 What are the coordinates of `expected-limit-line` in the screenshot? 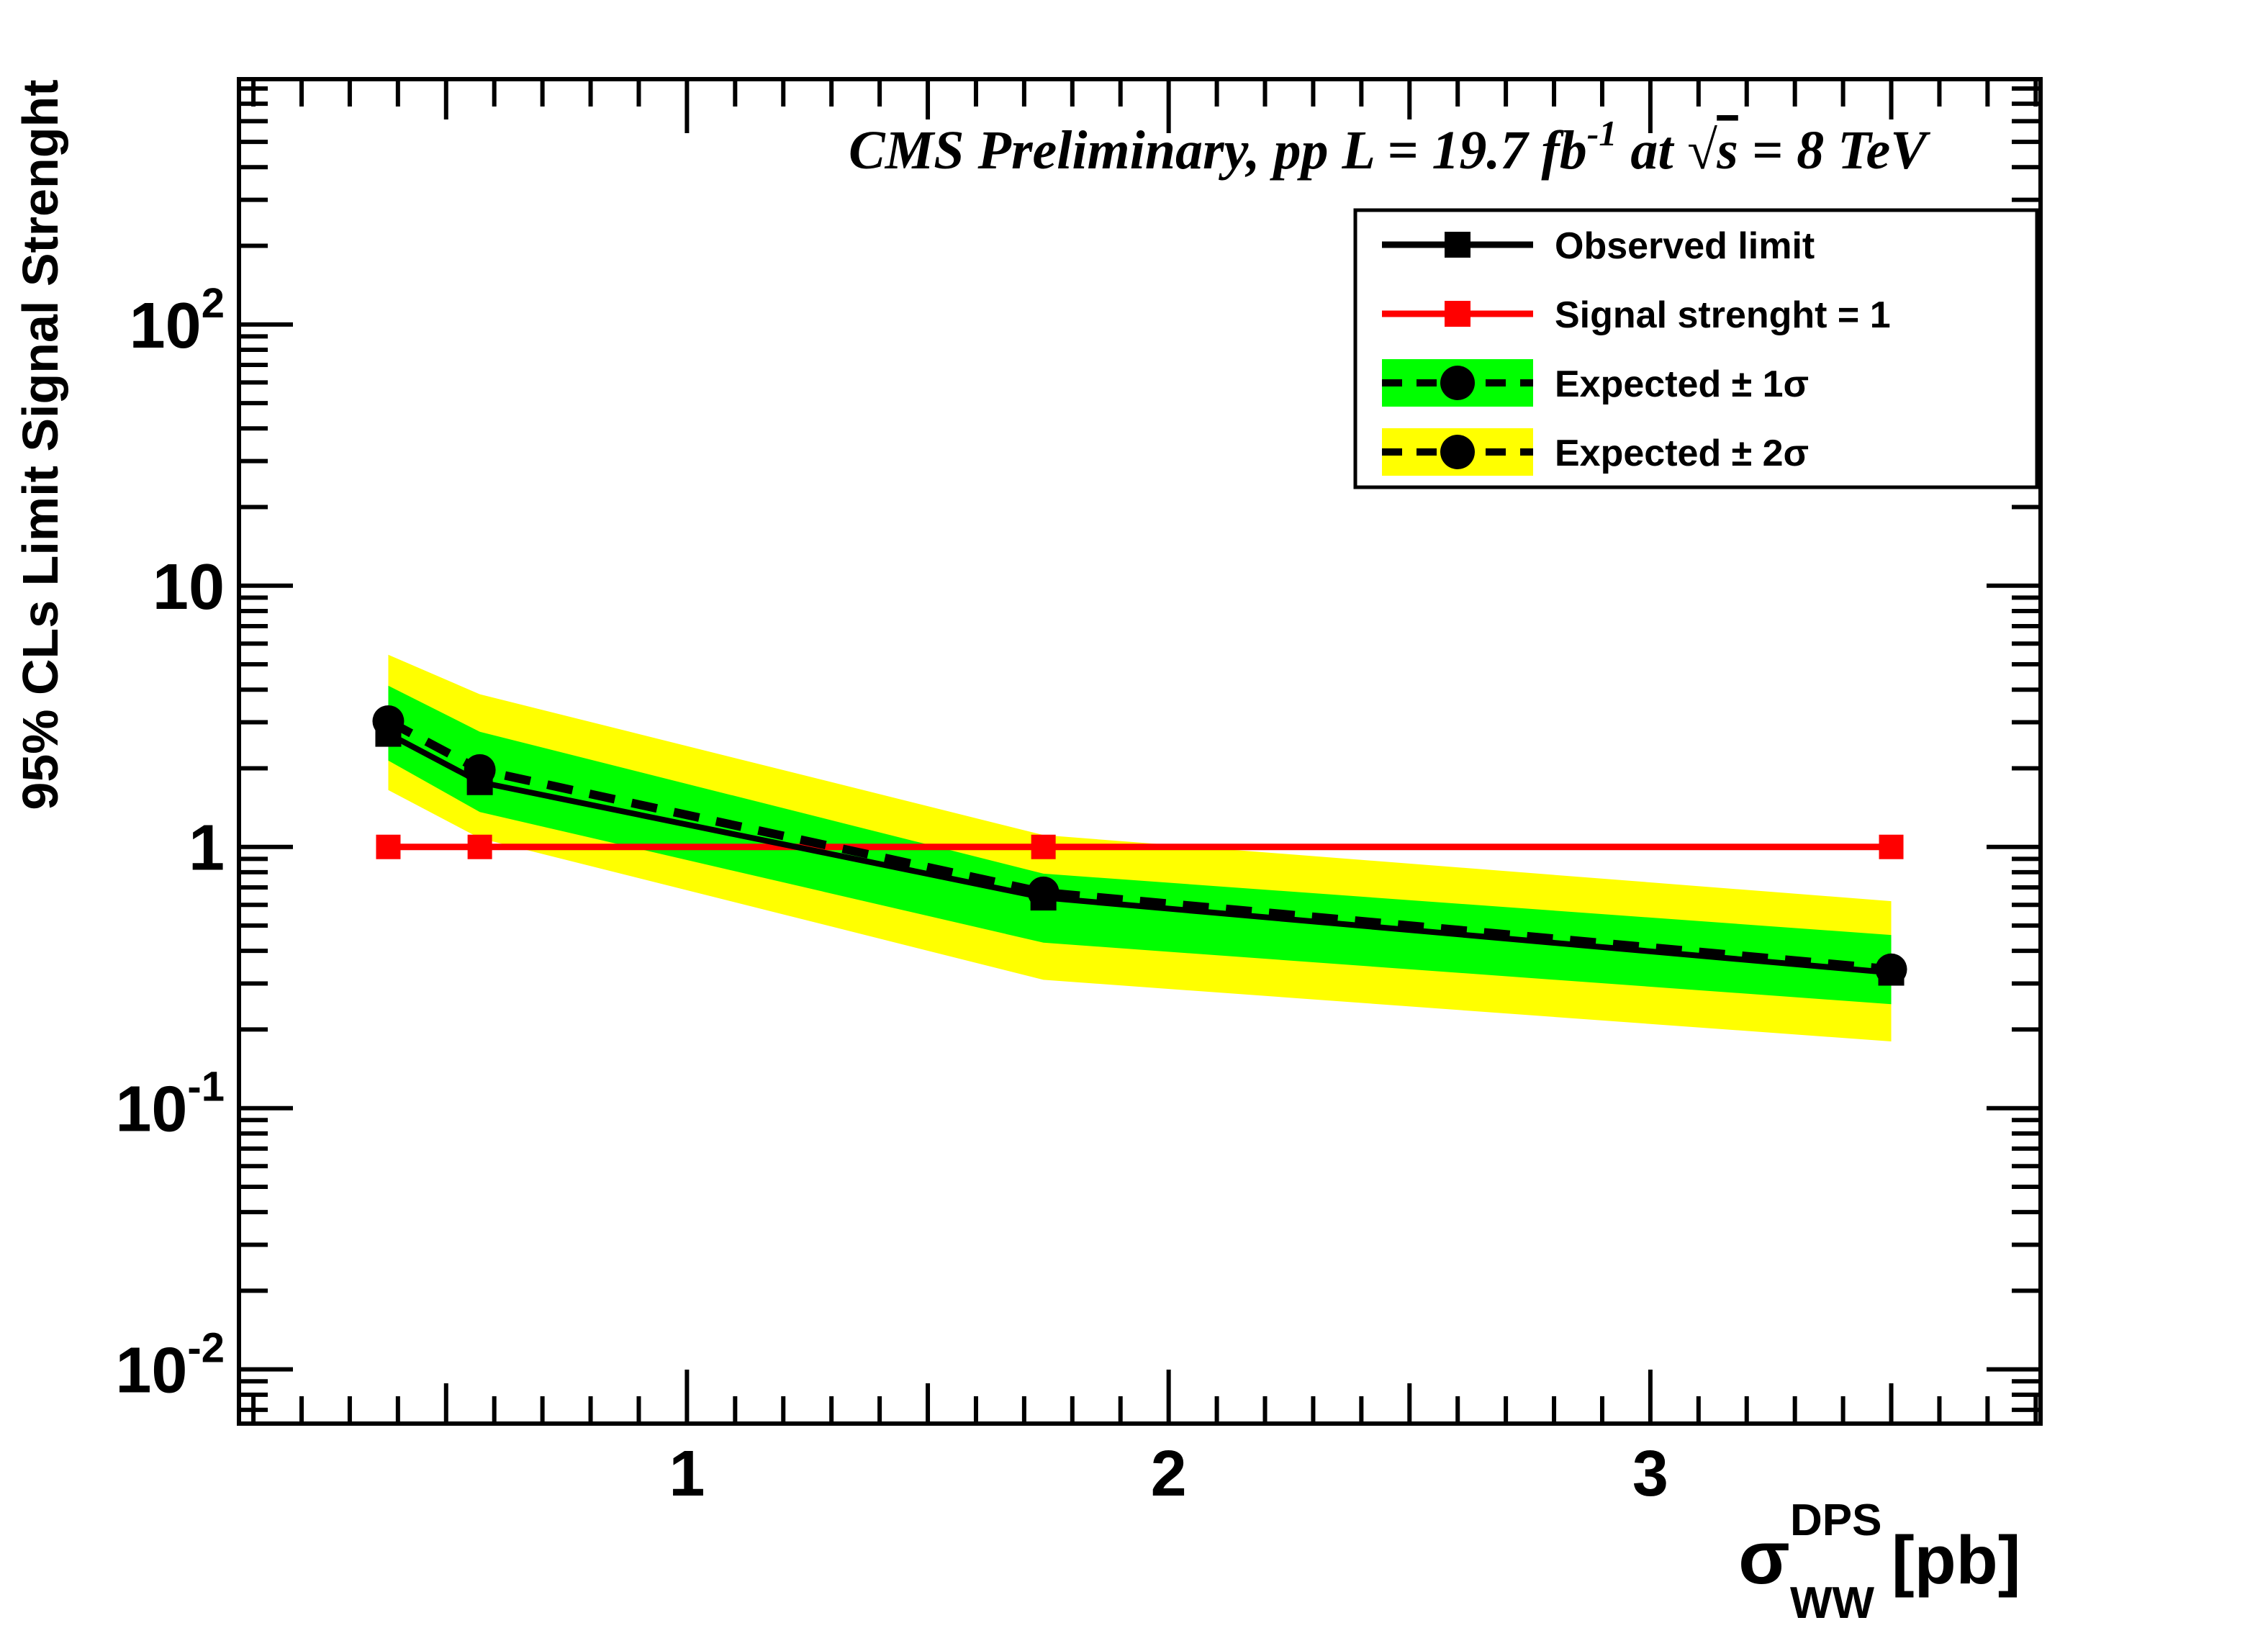 It's located at (1139, 845).